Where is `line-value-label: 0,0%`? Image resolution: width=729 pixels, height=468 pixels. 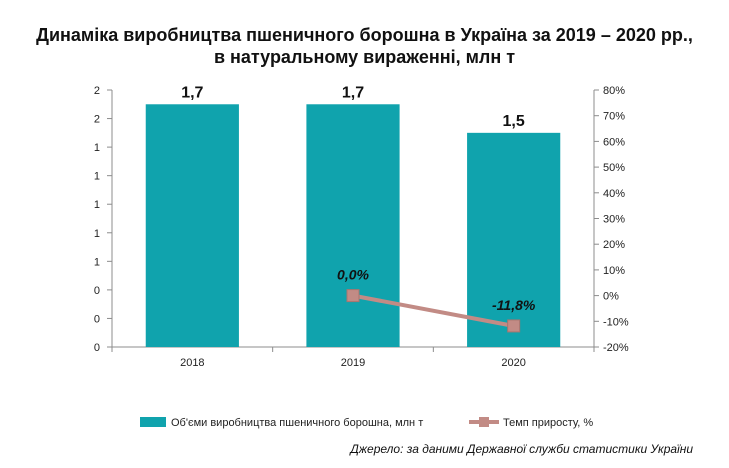
line-value-label: 0,0% is located at coordinates (353, 275).